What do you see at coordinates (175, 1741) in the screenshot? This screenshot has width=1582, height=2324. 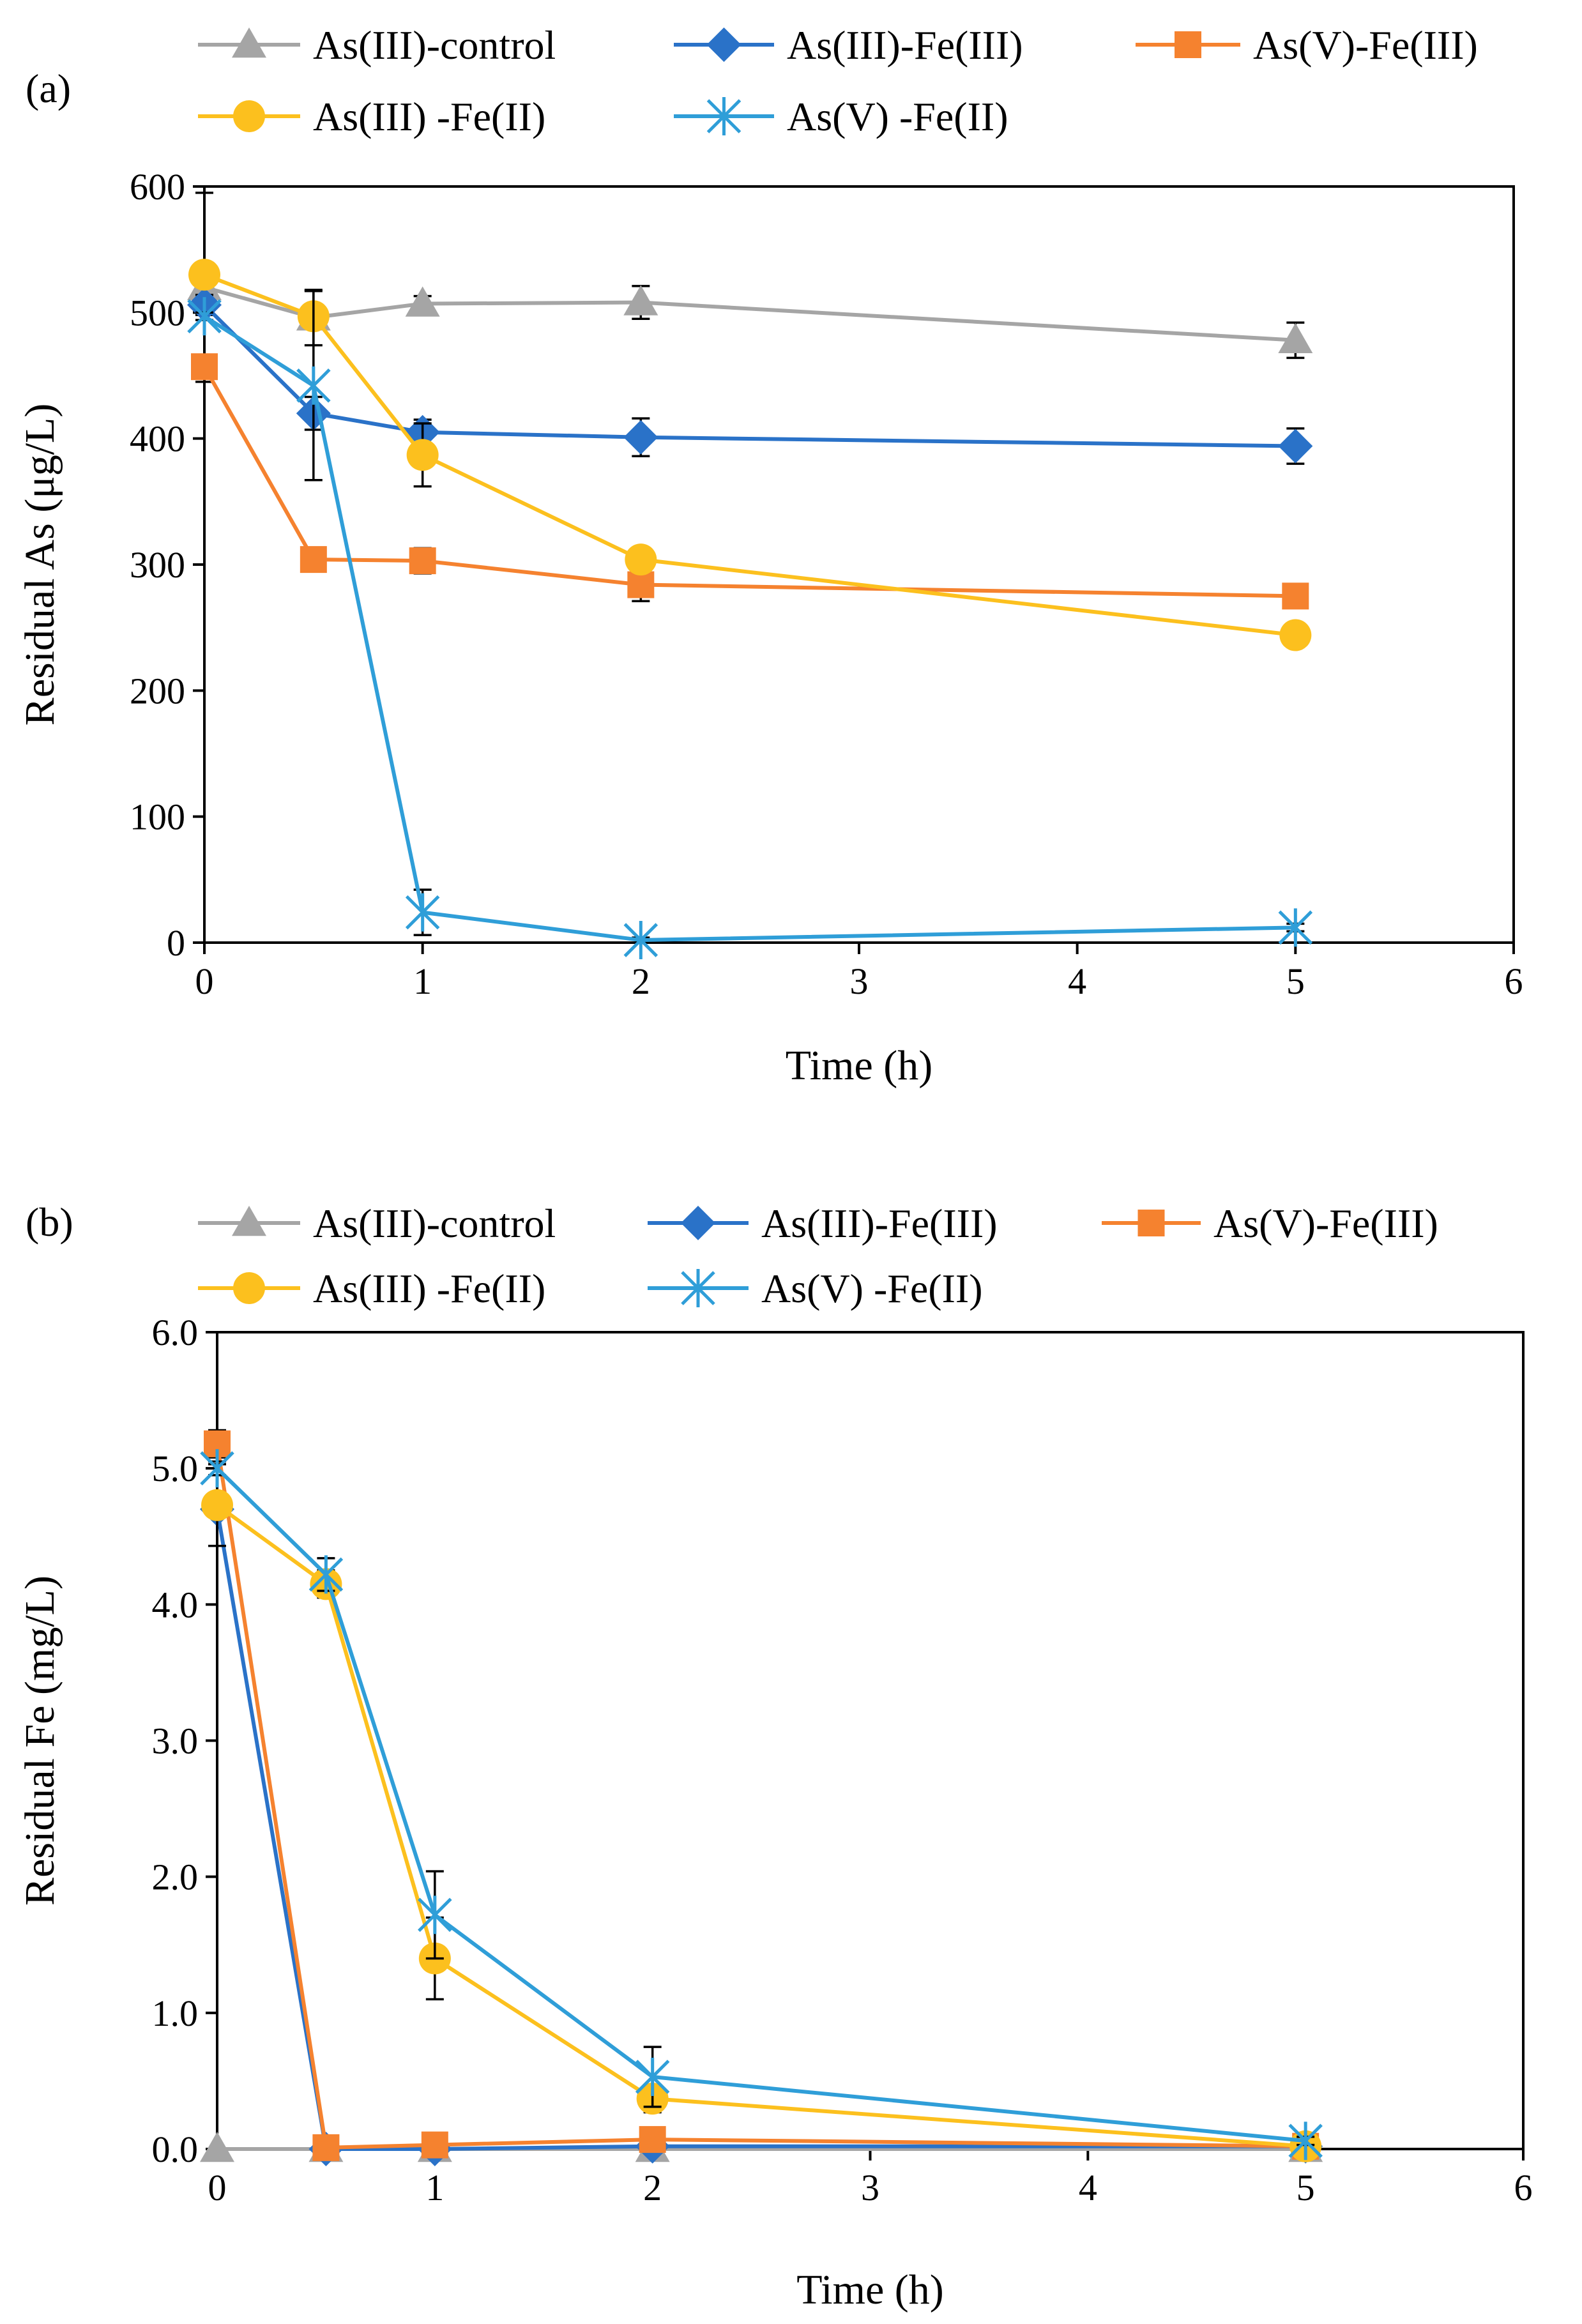 I see `y-tick-label: 3.0` at bounding box center [175, 1741].